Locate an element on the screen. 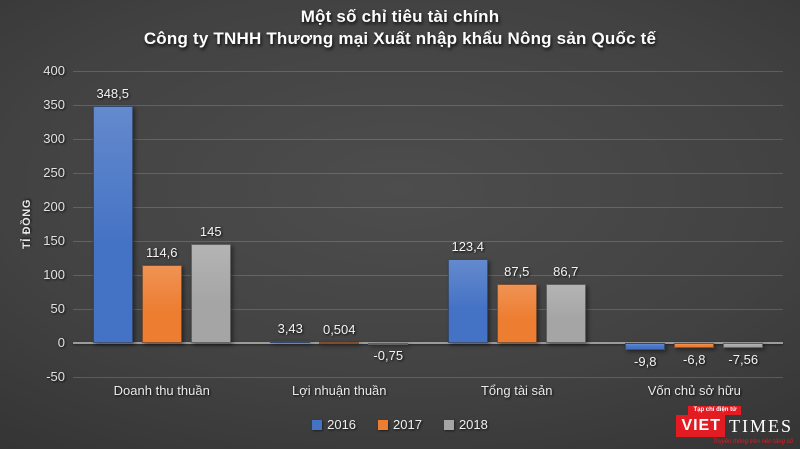 This screenshot has width=800, height=449. logo-tagline-bottom: Truyền thông trên nền tảng số is located at coordinates (753, 442).